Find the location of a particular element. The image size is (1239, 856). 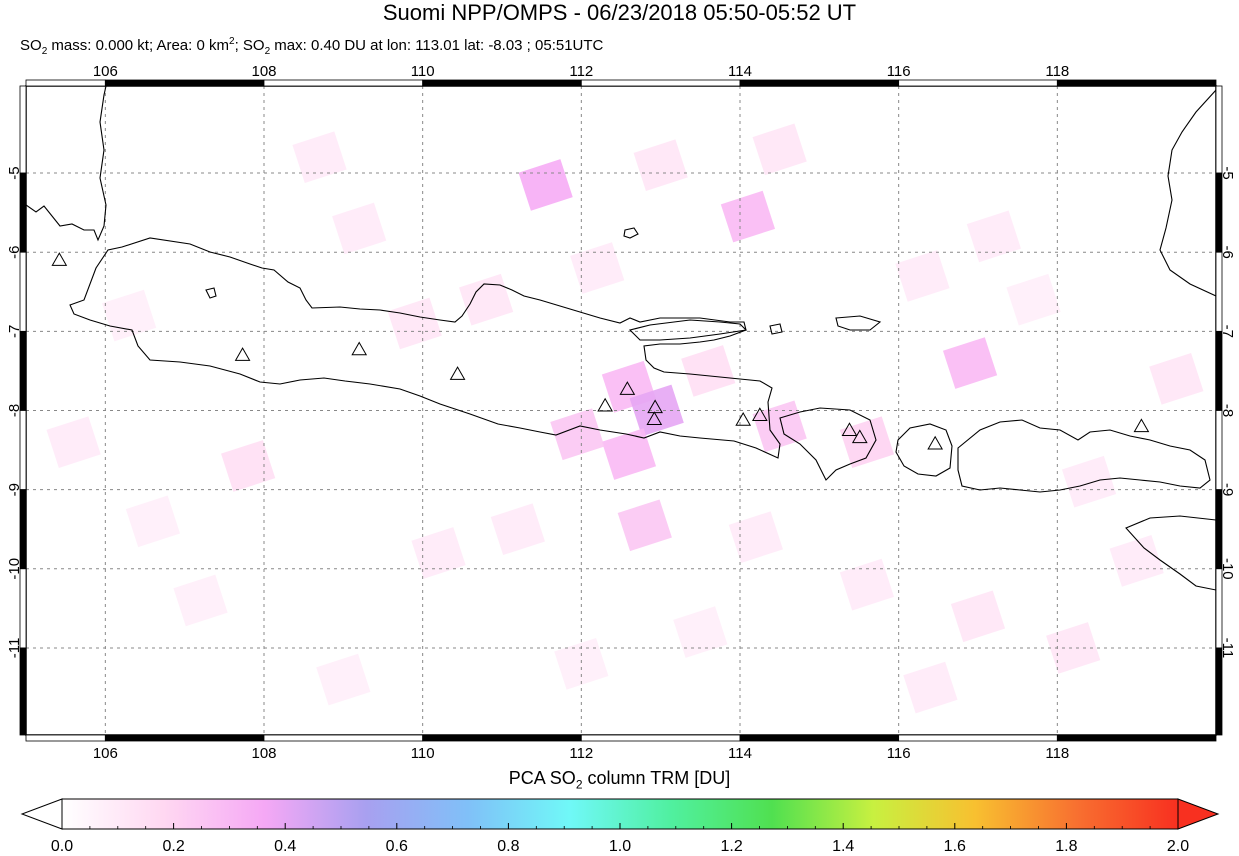

lon-tick-label-bottom: 110 is located at coordinates (423, 753).